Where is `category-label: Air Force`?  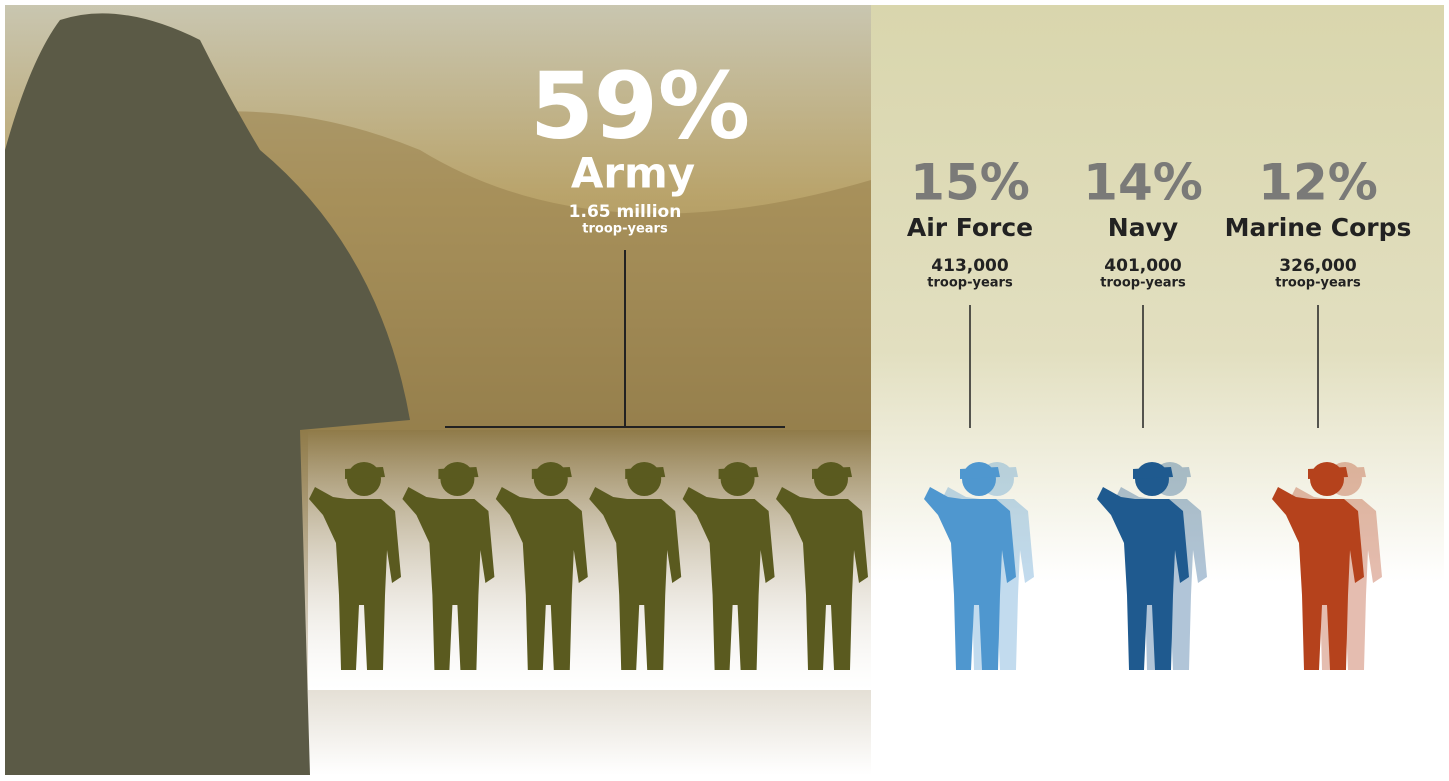
category-label: Air Force is located at coordinates (970, 227).